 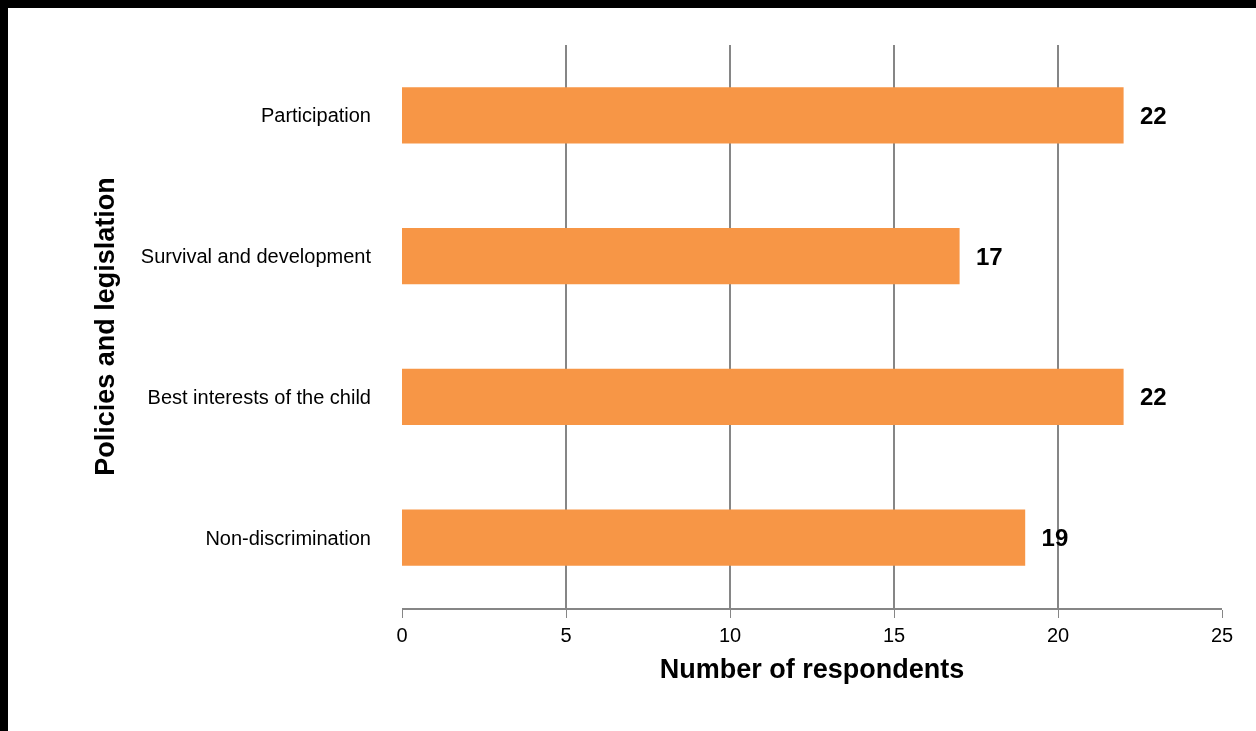 I want to click on x-tick-label: 20, so click(x=1058, y=634).